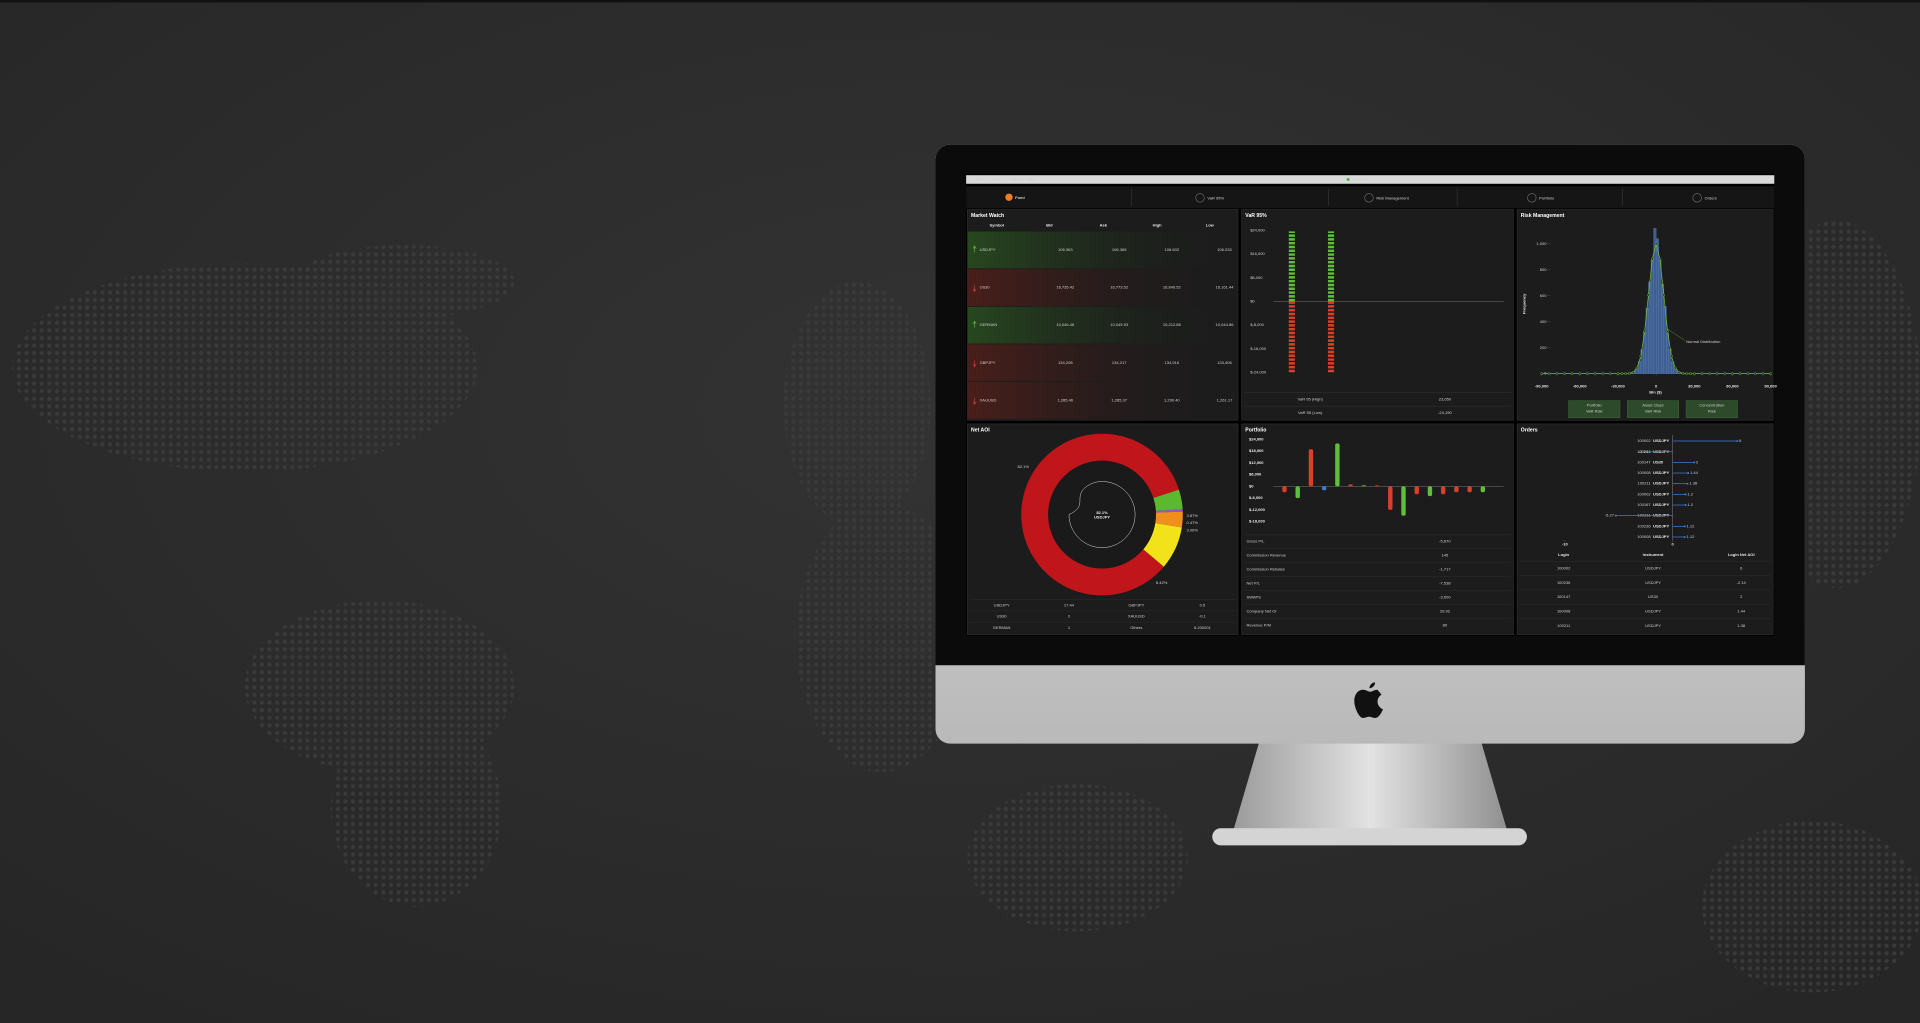 The image size is (1920, 1023). What do you see at coordinates (1258, 348) in the screenshot?
I see `y-tick-label: $-16,000` at bounding box center [1258, 348].